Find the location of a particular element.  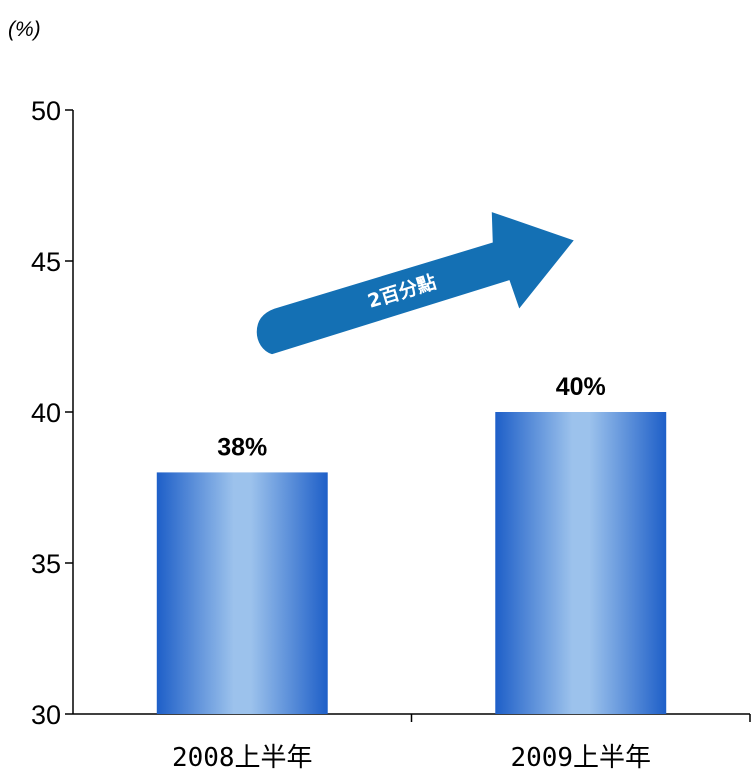

y-tick-label: 40 is located at coordinates (46, 413).